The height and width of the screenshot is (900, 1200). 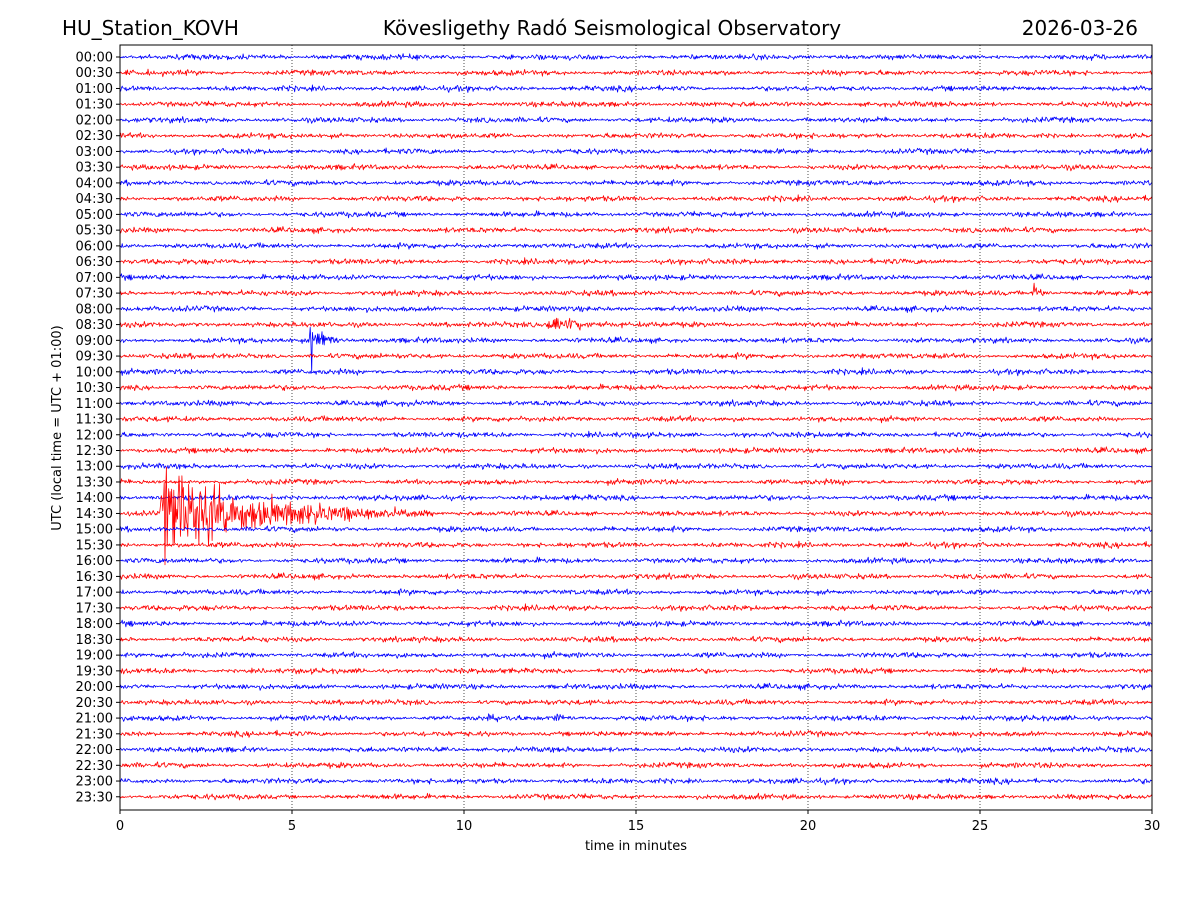 What do you see at coordinates (94, 593) in the screenshot?
I see `y-tick-label: 17:00` at bounding box center [94, 593].